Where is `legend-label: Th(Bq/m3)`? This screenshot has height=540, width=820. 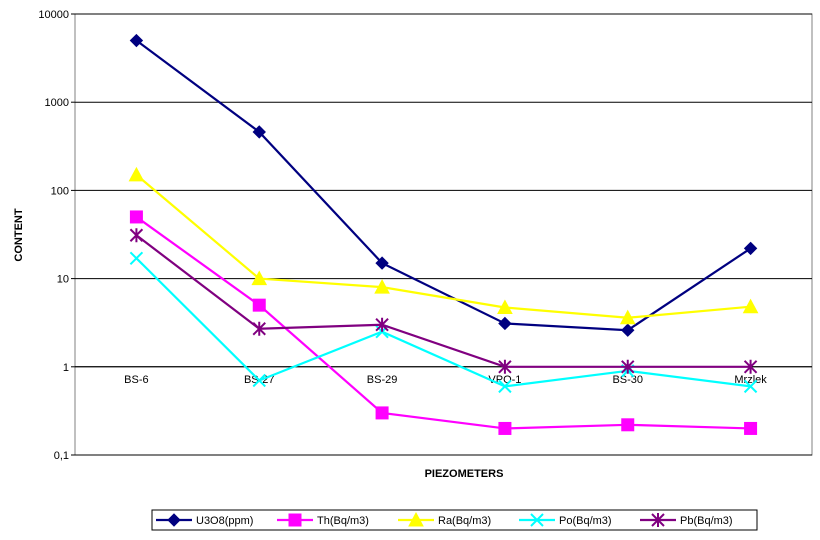 legend-label: Th(Bq/m3) is located at coordinates (343, 521).